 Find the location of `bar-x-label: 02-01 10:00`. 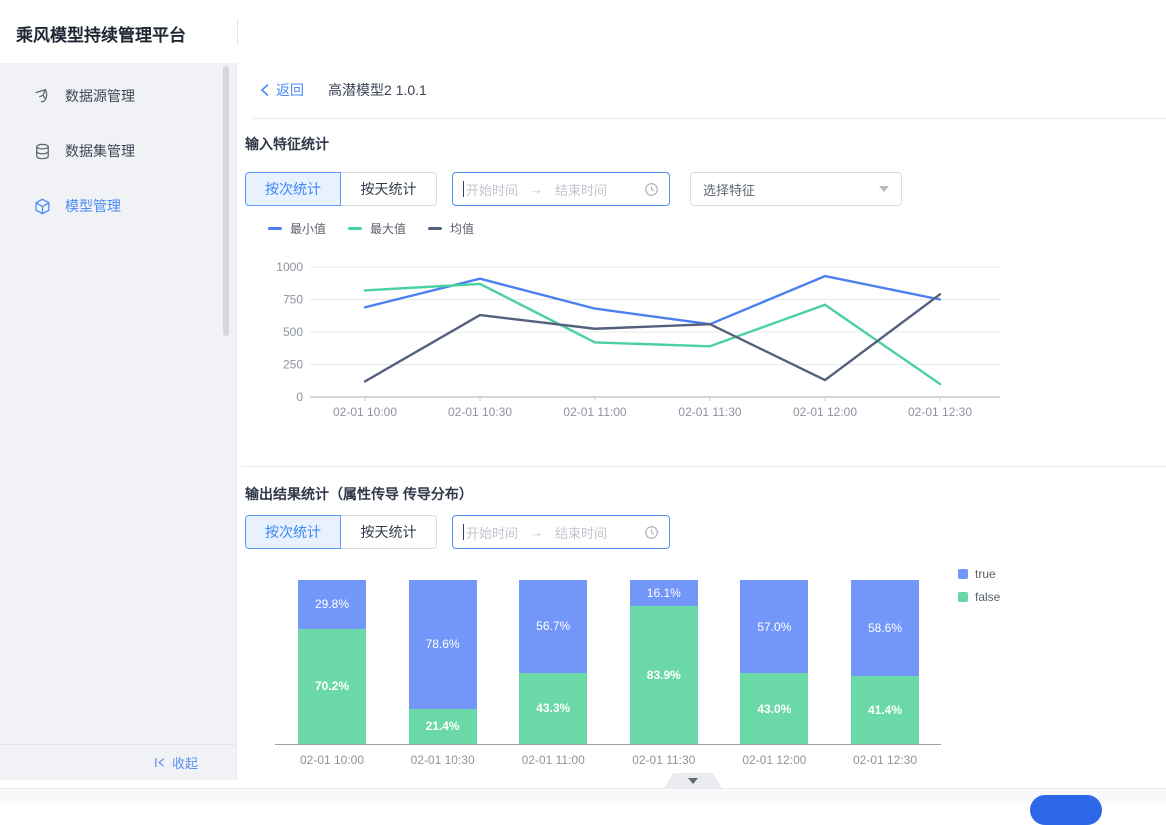

bar-x-label: 02-01 10:00 is located at coordinates (332, 760).